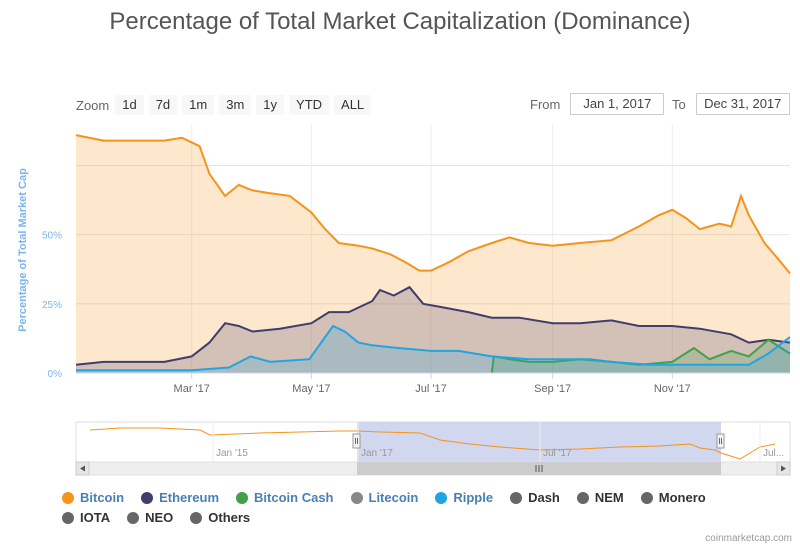  I want to click on legend-item-bitcoin: Bitcoin, so click(93, 497).